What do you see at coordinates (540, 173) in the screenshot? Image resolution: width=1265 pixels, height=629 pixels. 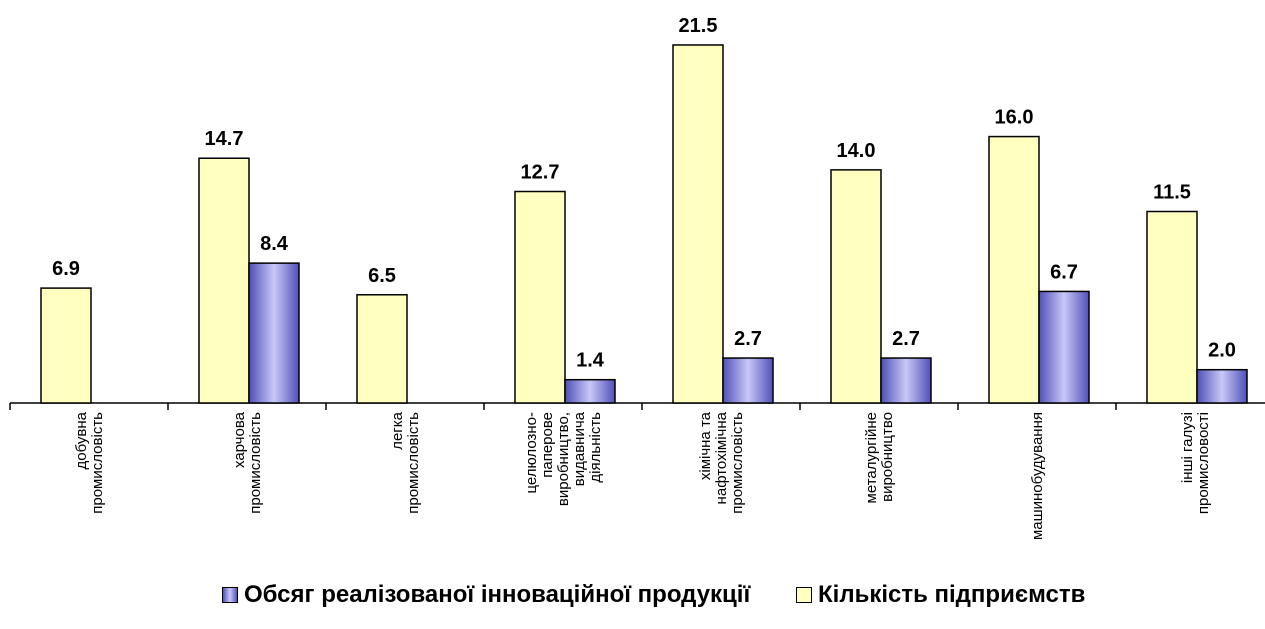 I see `data-label-count: 12.7` at bounding box center [540, 173].